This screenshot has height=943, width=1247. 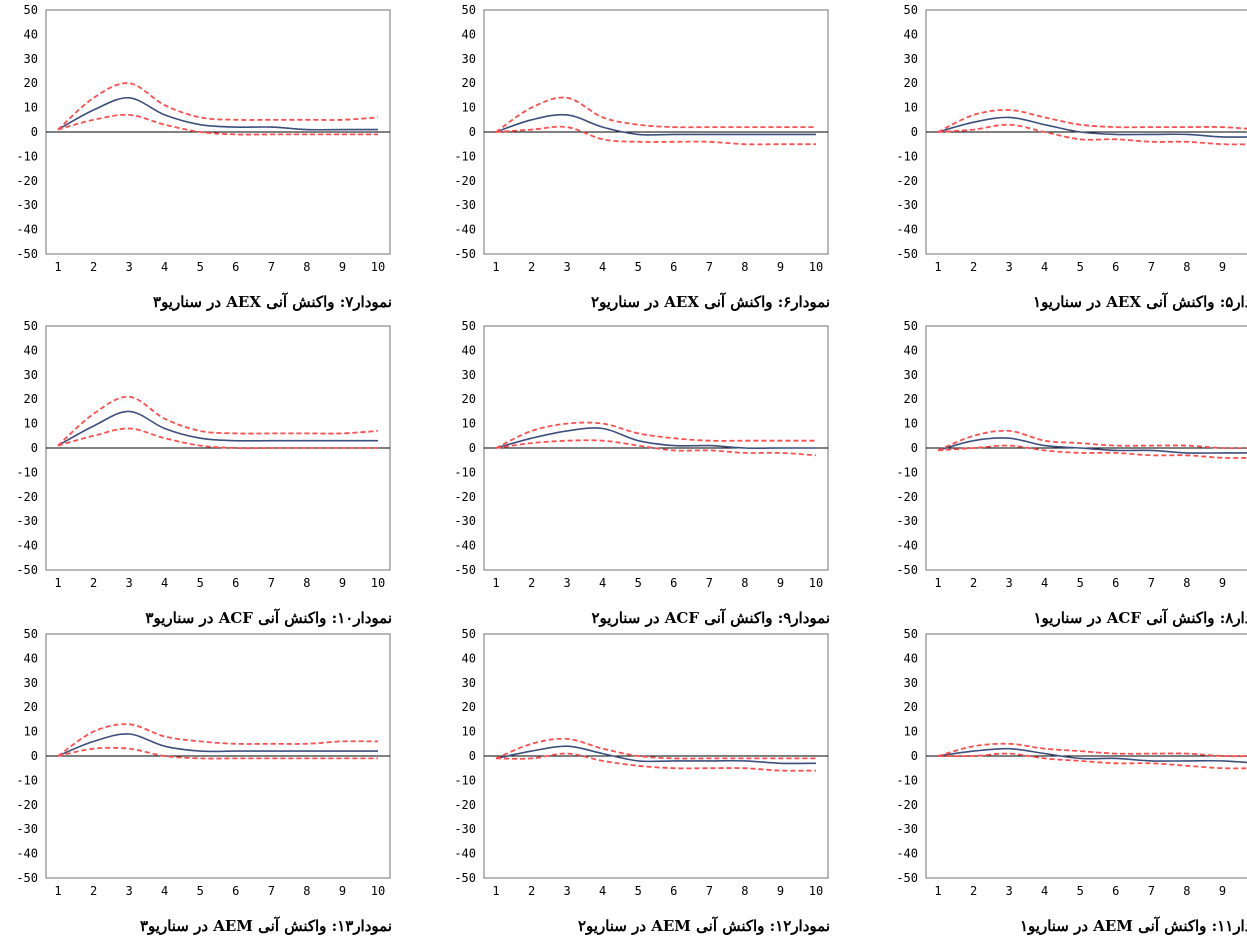 I want to click on chart-caption: نمودار۹: واکنش آنی ACF در سناریو۲, so click(x=710, y=618).